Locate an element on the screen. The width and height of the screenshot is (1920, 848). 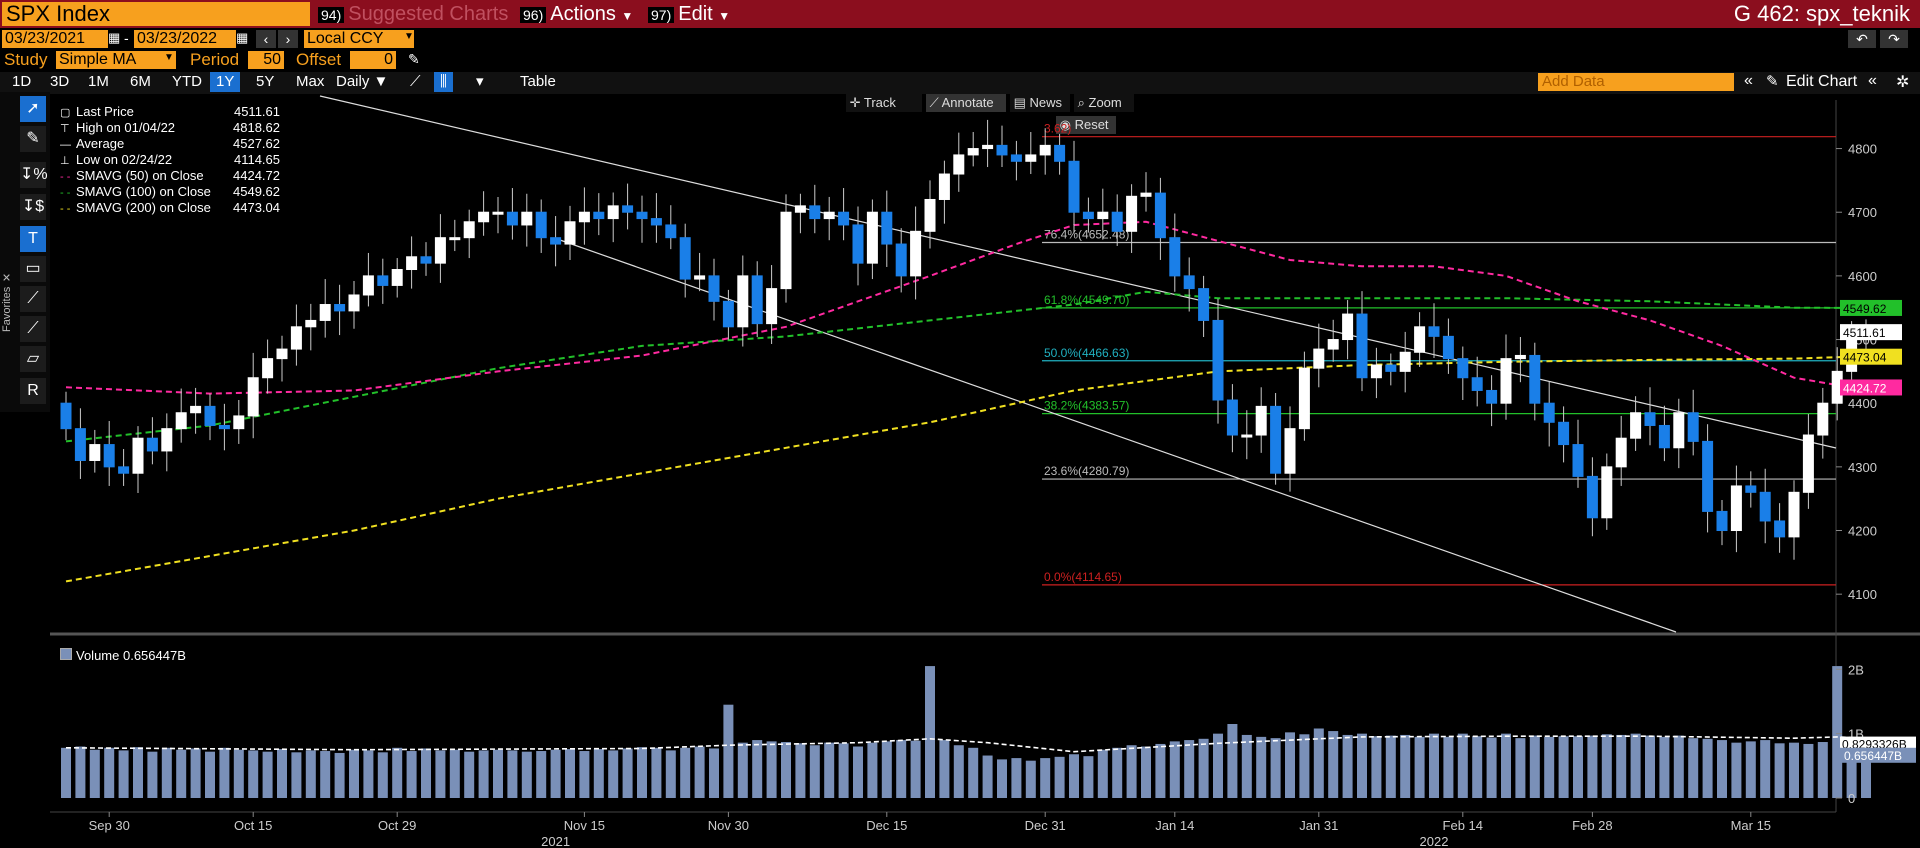
range-button-1m: 1M is located at coordinates (98, 81).